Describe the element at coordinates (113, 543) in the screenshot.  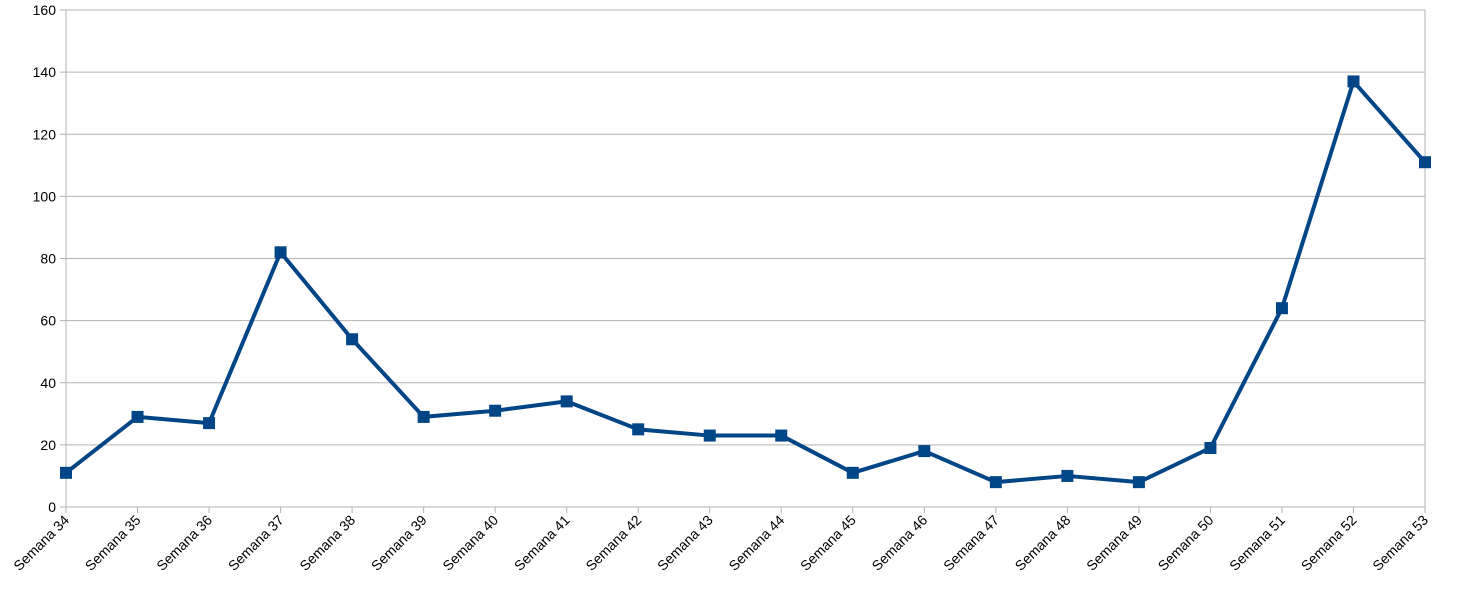
I see `x-tick-label: Semana 35` at that location.